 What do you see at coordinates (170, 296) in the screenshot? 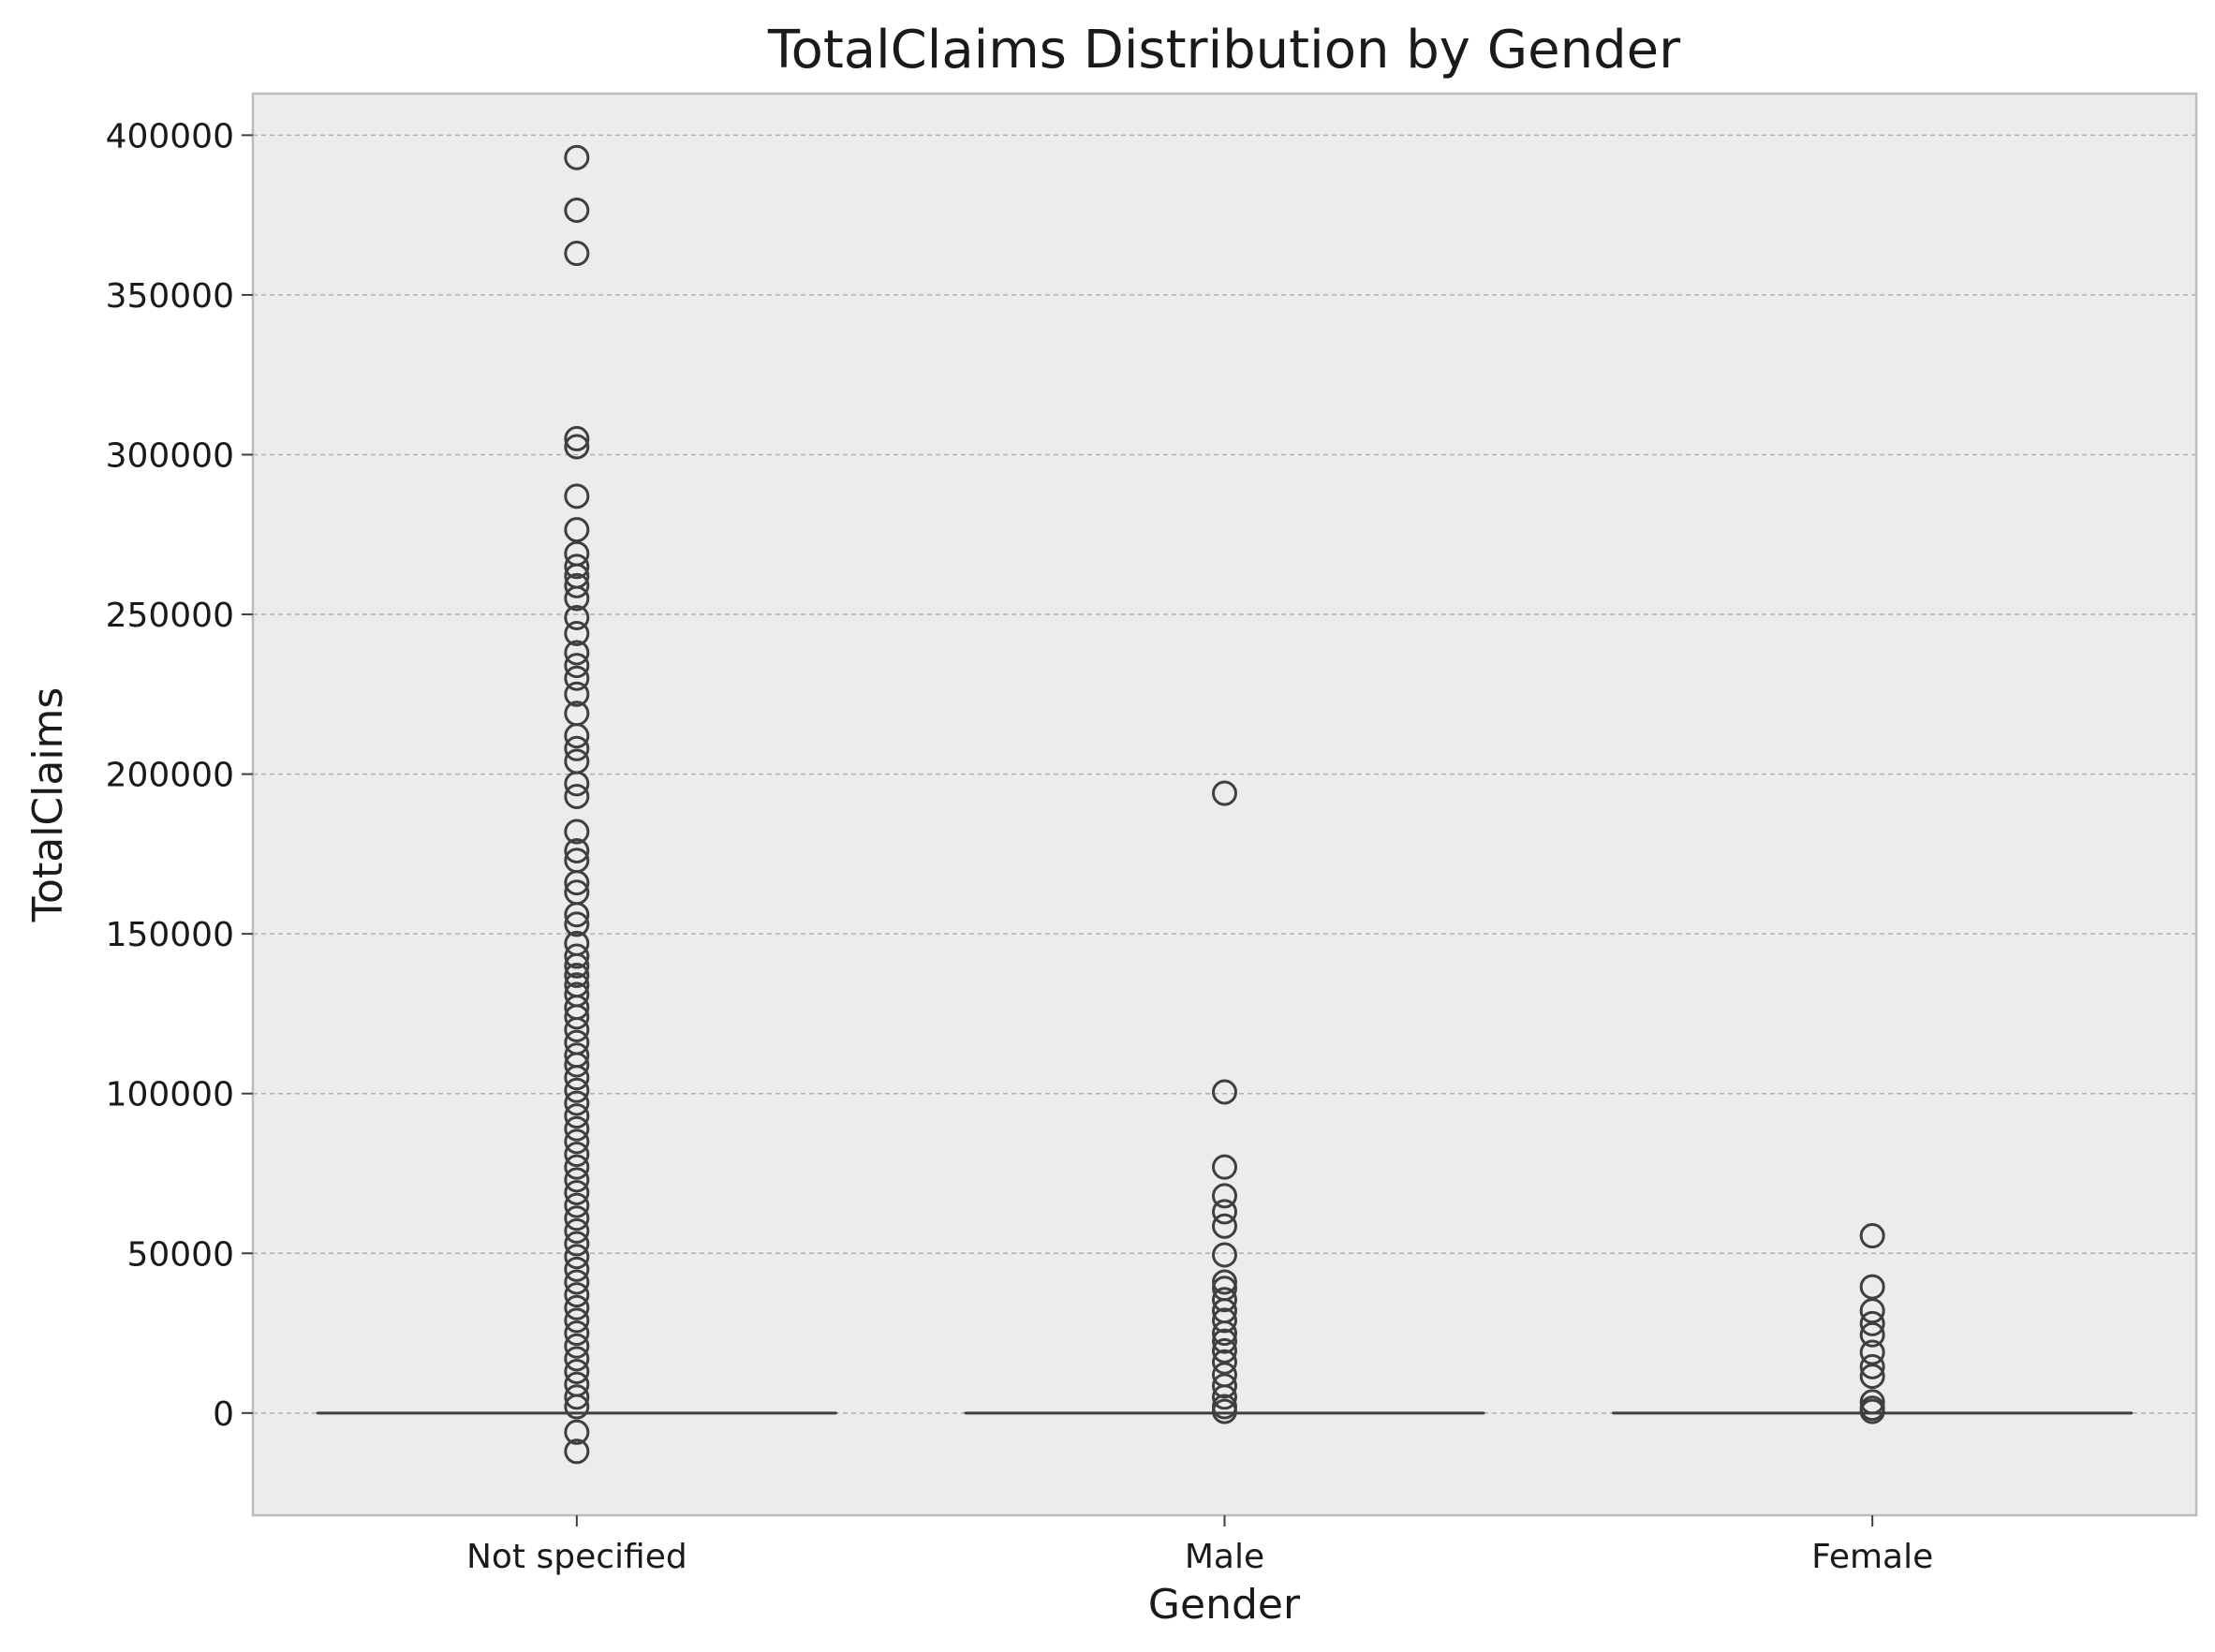
I see `y-tick-label: 350000` at bounding box center [170, 296].